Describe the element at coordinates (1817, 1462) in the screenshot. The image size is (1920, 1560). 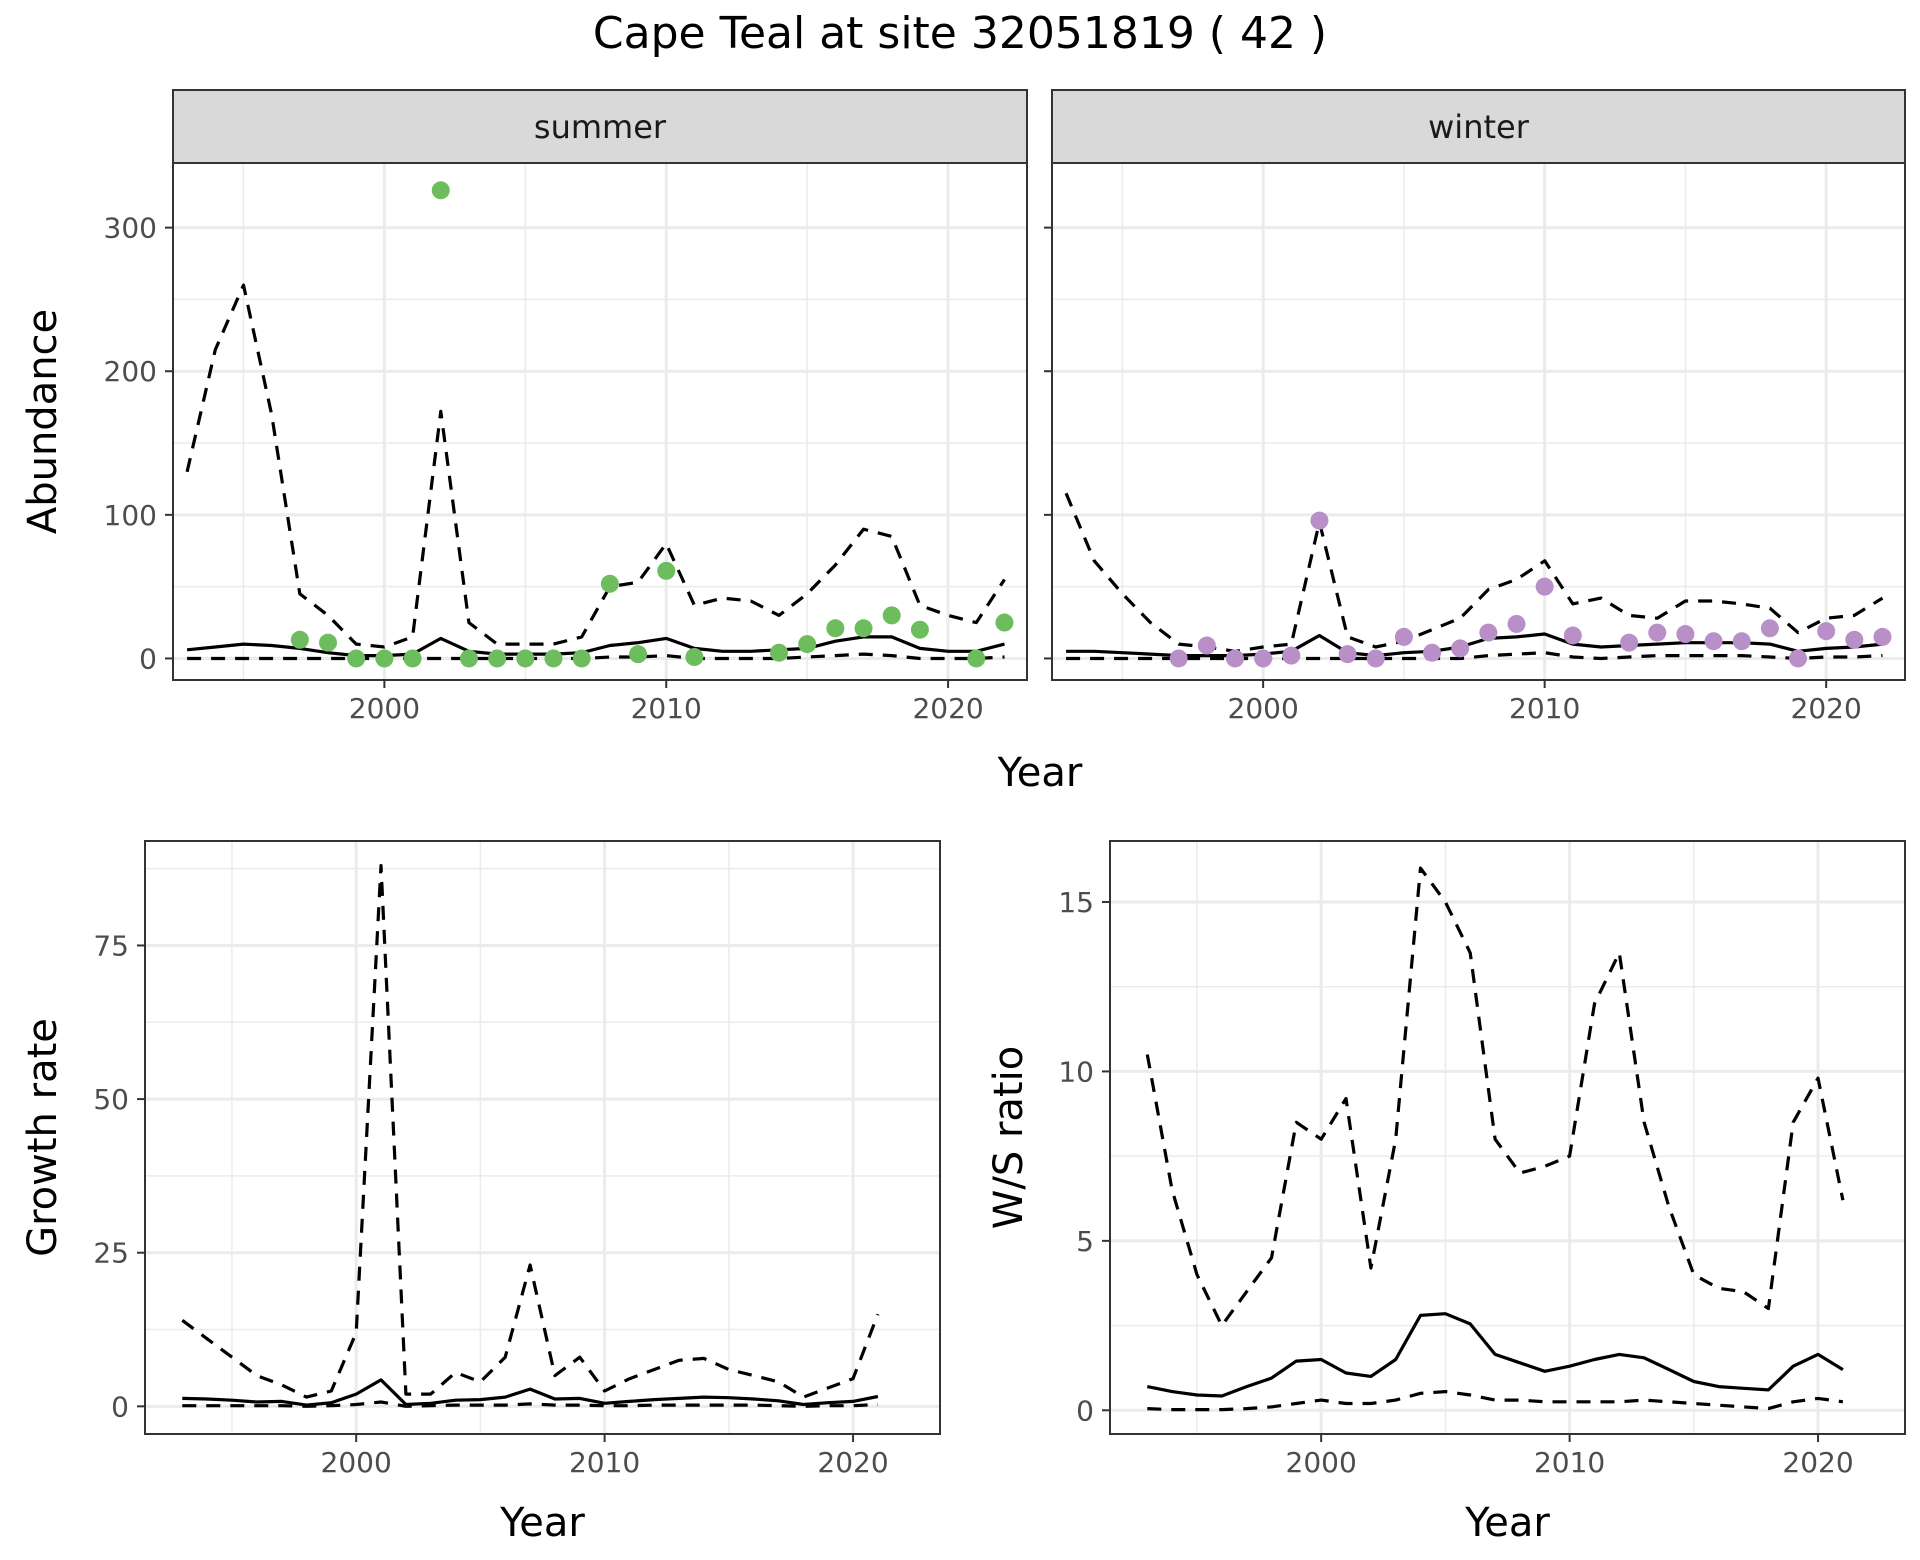
I see `ratio-x-tick-label: 2020` at that location.